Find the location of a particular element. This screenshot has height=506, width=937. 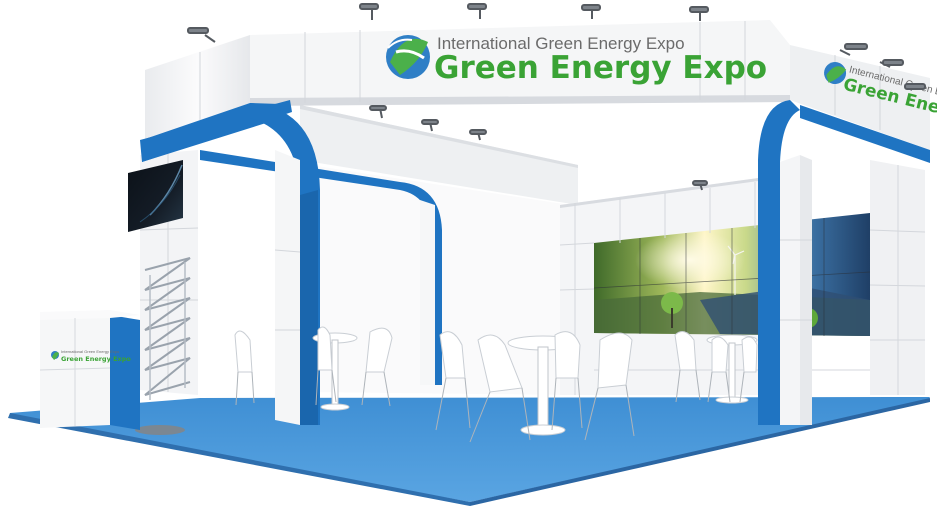

header-logo-line2: Green Energy Expo is located at coordinates (600, 68).